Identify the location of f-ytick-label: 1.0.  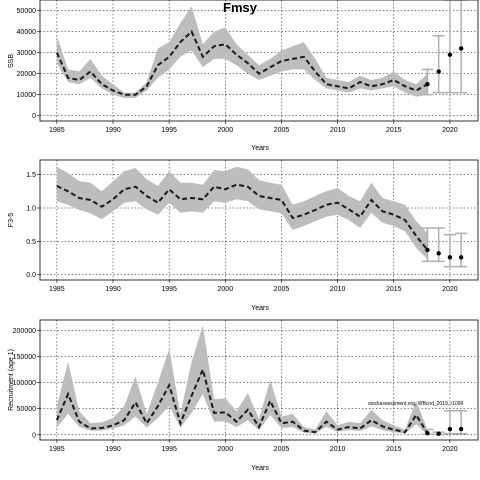
(31, 209).